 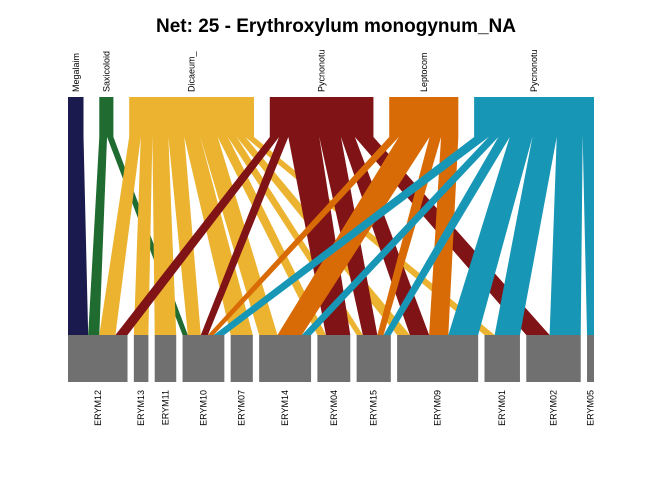 I want to click on lower-node-erym13, so click(x=141, y=358).